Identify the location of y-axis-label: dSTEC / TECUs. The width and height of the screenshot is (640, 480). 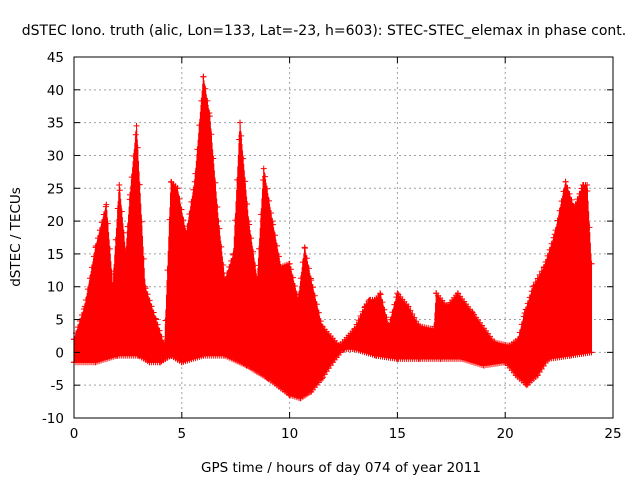
(16, 237).